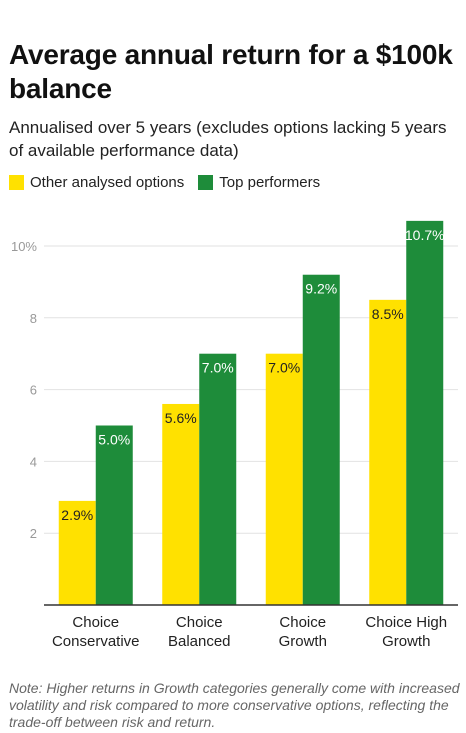  I want to click on legend-label-top: Top performers, so click(270, 182).